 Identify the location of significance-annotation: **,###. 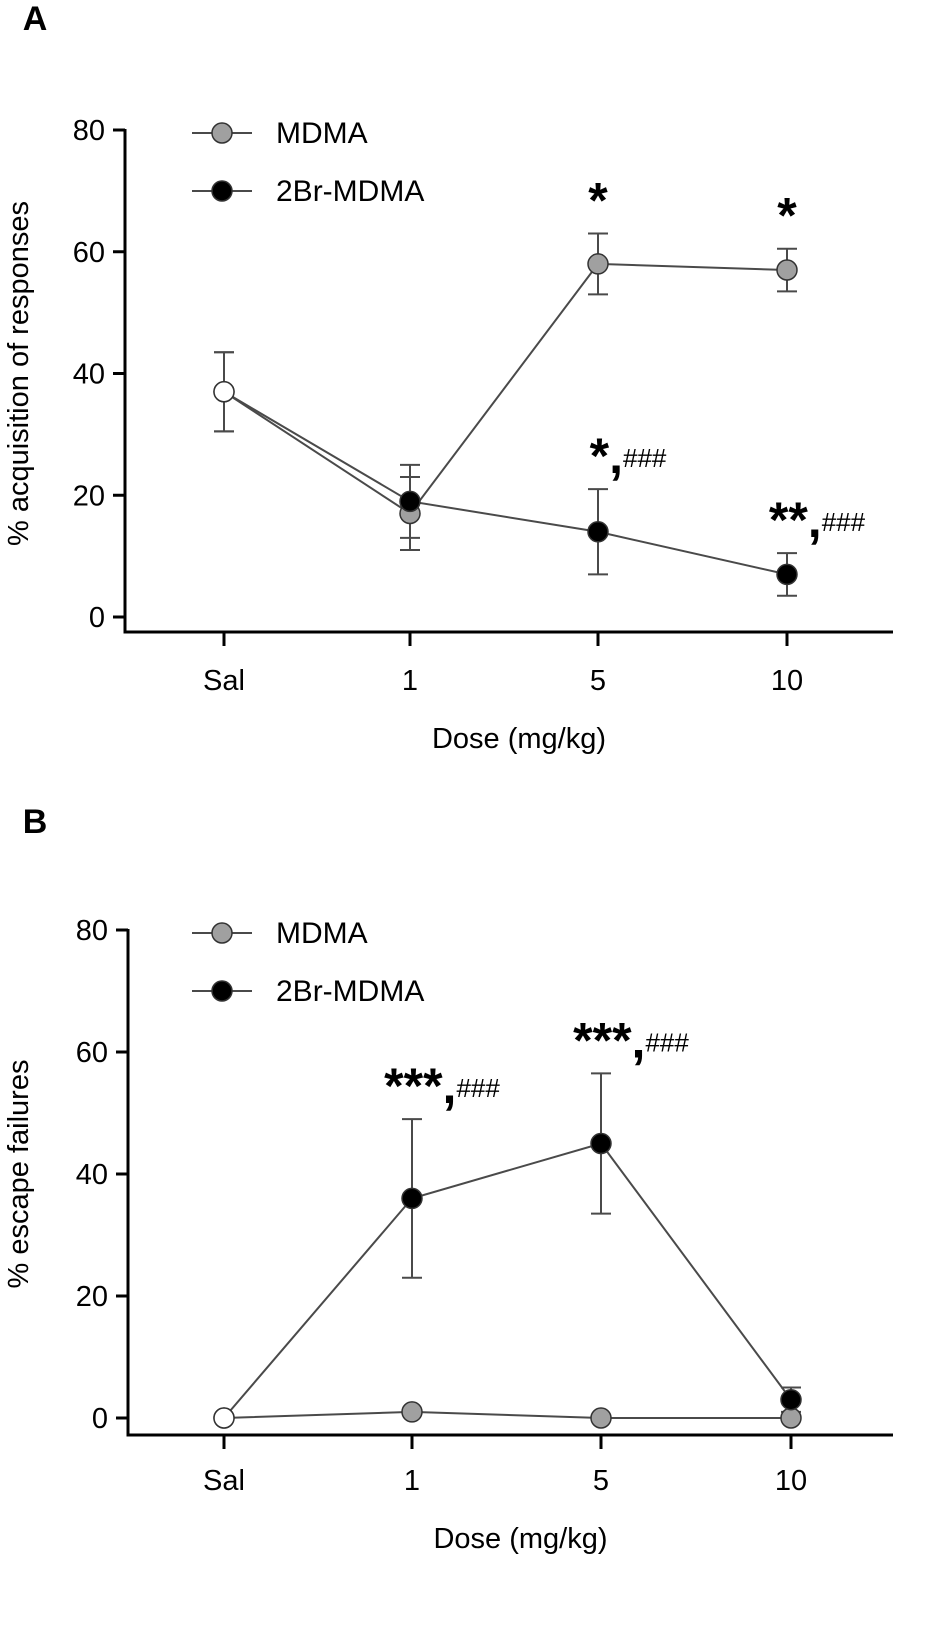
(817, 520).